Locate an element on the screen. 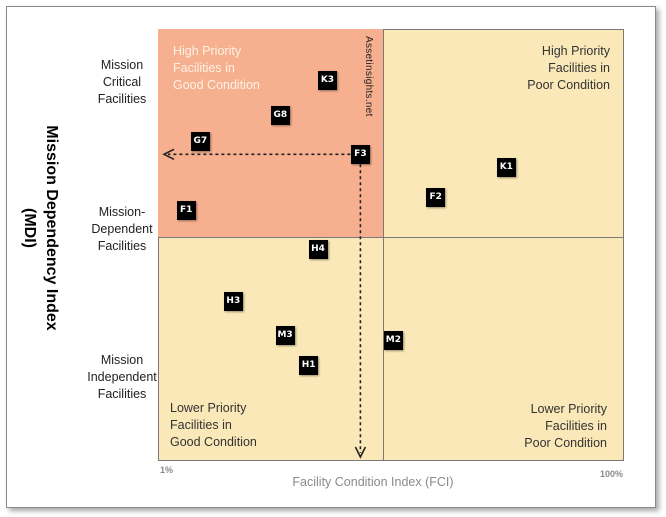 This screenshot has height=517, width=666. y-category-mission-independent: Mission Independent Facilities is located at coordinates (122, 377).